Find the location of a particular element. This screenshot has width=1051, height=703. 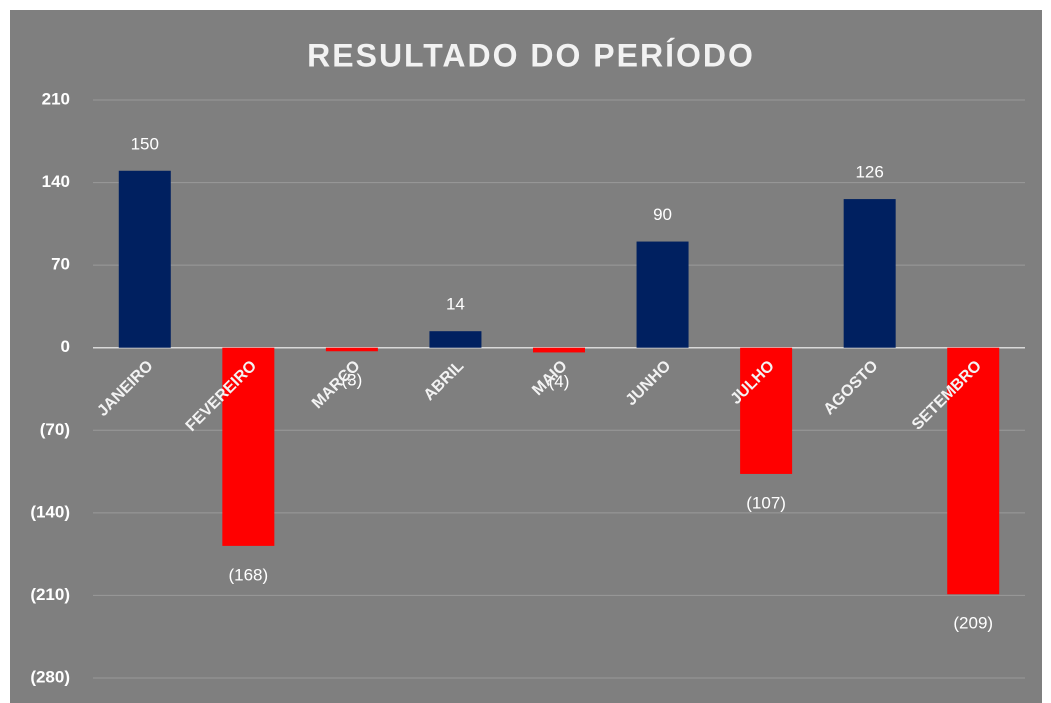

y-tick-label: 70 is located at coordinates (60, 264).